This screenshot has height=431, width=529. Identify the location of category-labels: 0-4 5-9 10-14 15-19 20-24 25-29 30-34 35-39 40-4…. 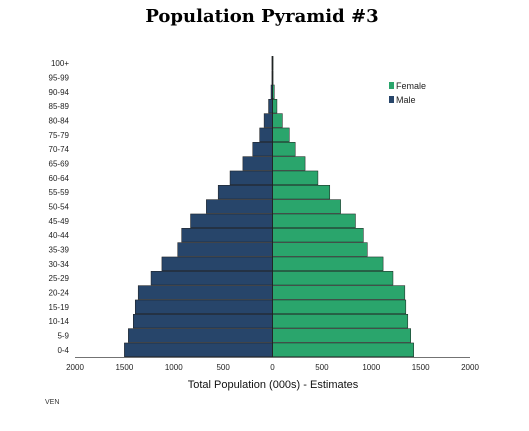
(59, 207).